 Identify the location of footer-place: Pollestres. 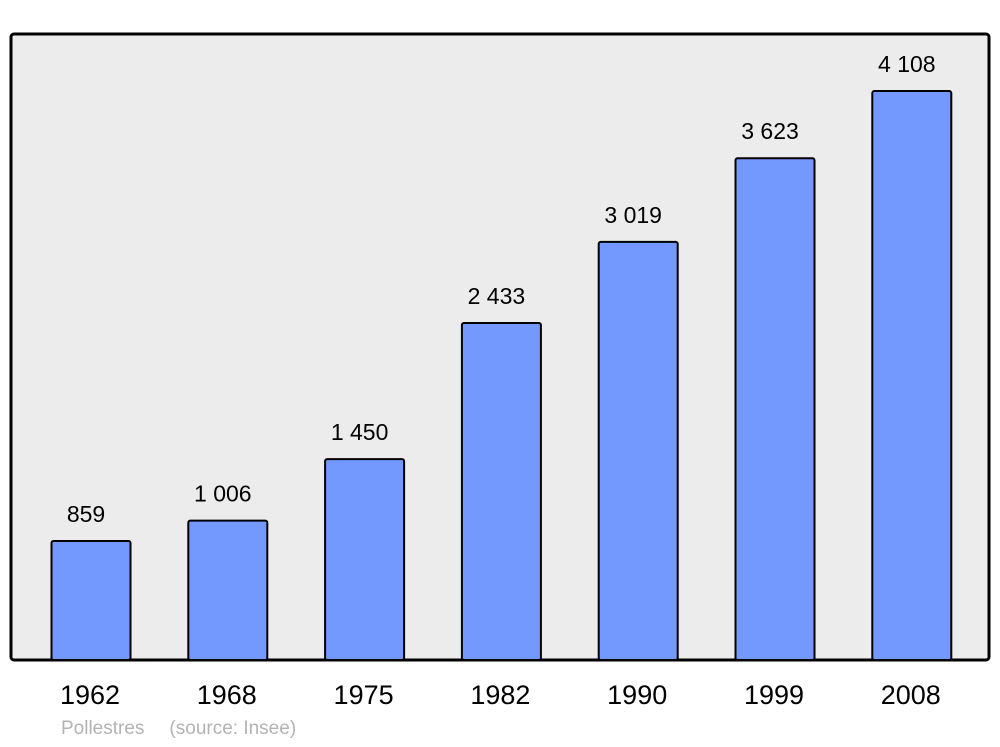
(103, 728).